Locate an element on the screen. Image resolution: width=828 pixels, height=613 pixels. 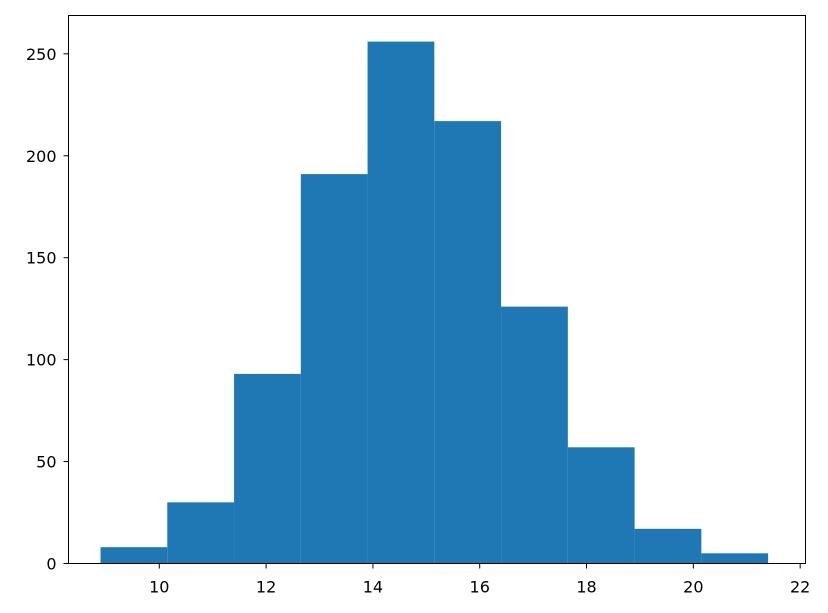
x-tick-label-2: 14 is located at coordinates (373, 587).